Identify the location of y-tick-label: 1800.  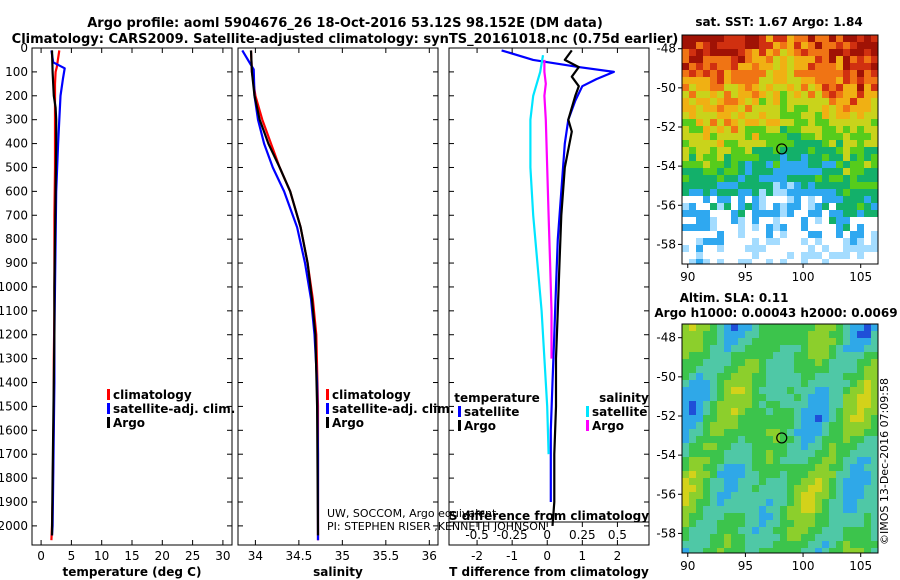
(14, 478).